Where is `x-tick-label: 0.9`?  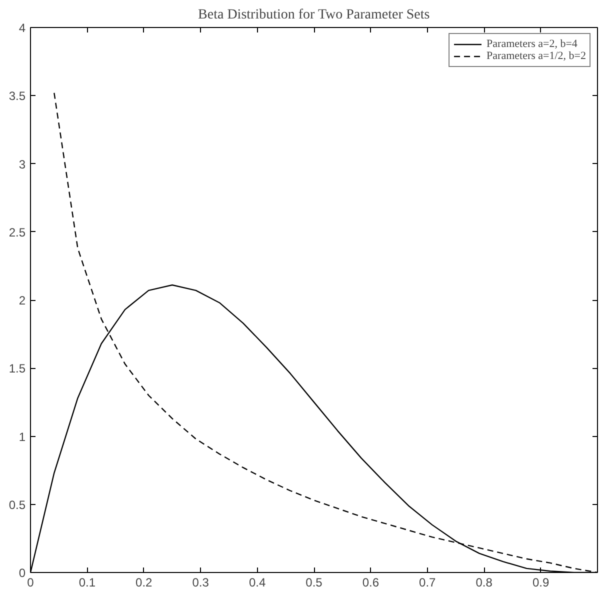 x-tick-label: 0.9 is located at coordinates (541, 583).